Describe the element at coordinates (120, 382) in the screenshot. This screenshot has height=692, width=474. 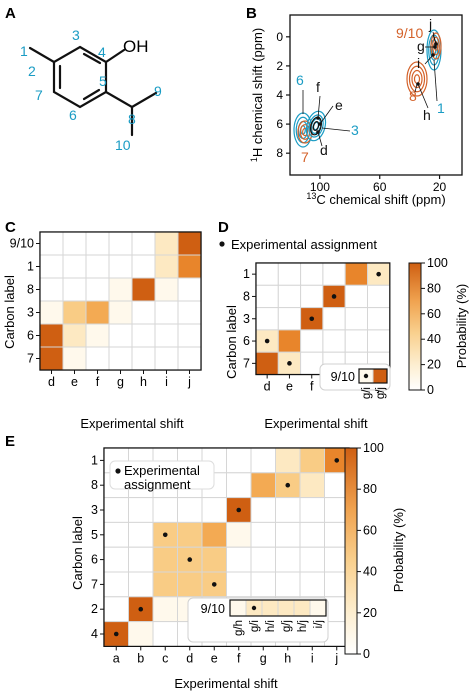
I see `heat-c-col-label: g` at that location.